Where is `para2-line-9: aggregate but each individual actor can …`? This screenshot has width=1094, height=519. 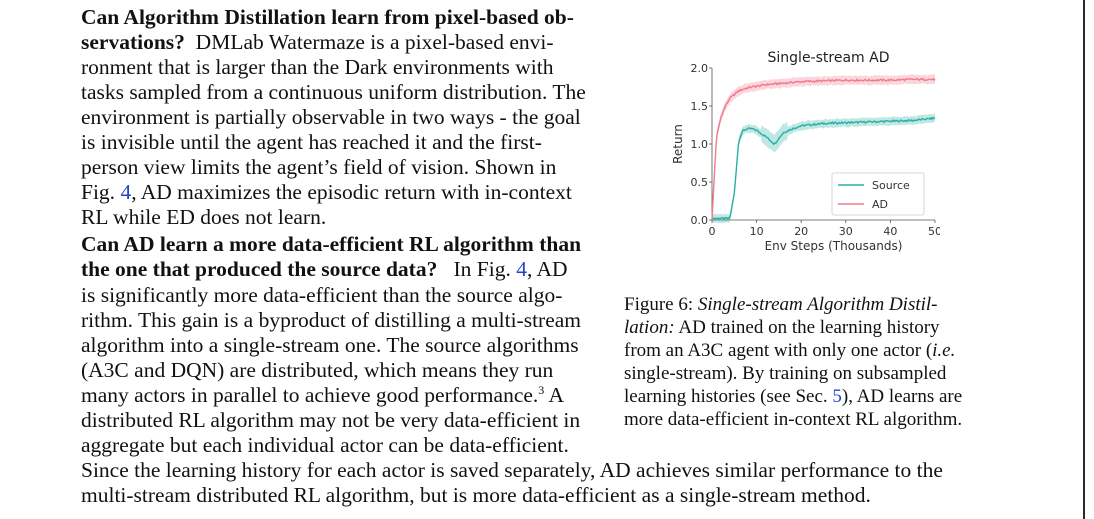
para2-line-9: aggregate but each individual actor can … is located at coordinates (325, 445).